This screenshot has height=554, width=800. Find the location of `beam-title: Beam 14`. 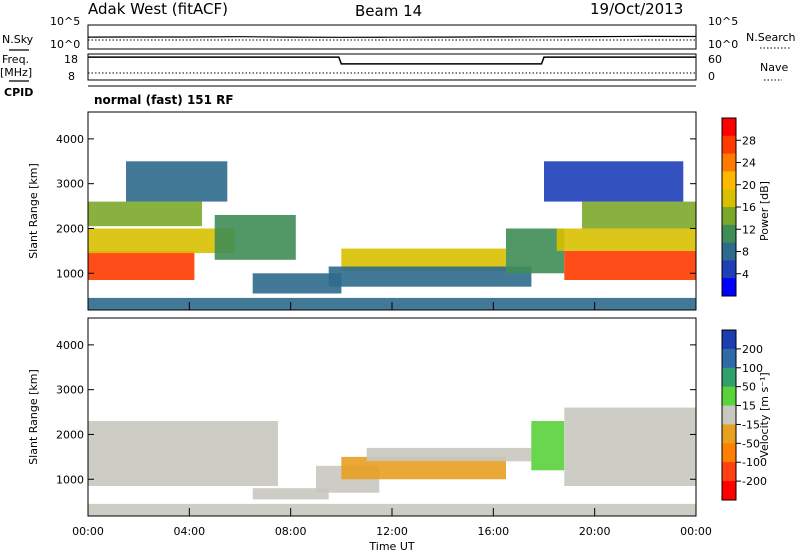

beam-title: Beam 14 is located at coordinates (388, 11).